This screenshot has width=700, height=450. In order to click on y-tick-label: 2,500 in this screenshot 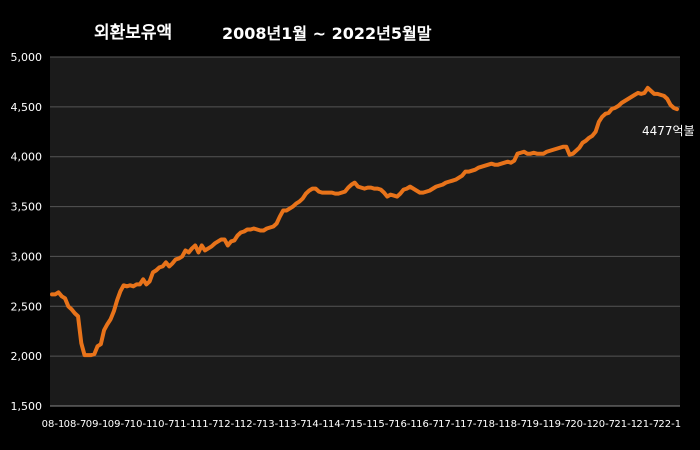, I will do `click(27, 306)`.